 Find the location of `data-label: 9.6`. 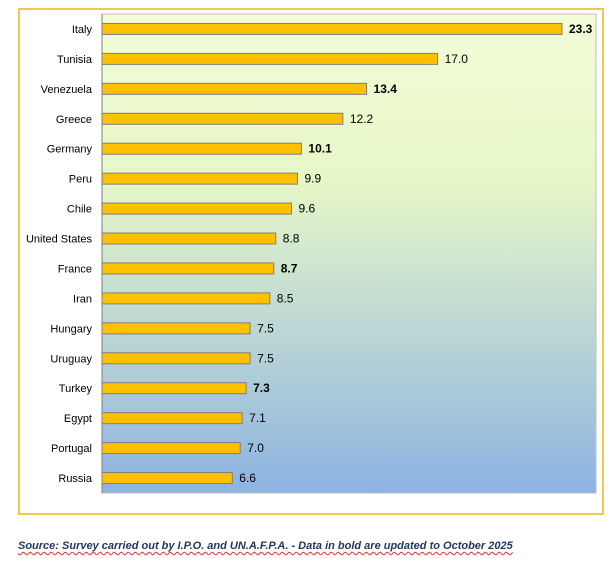

data-label: 9.6 is located at coordinates (307, 209).